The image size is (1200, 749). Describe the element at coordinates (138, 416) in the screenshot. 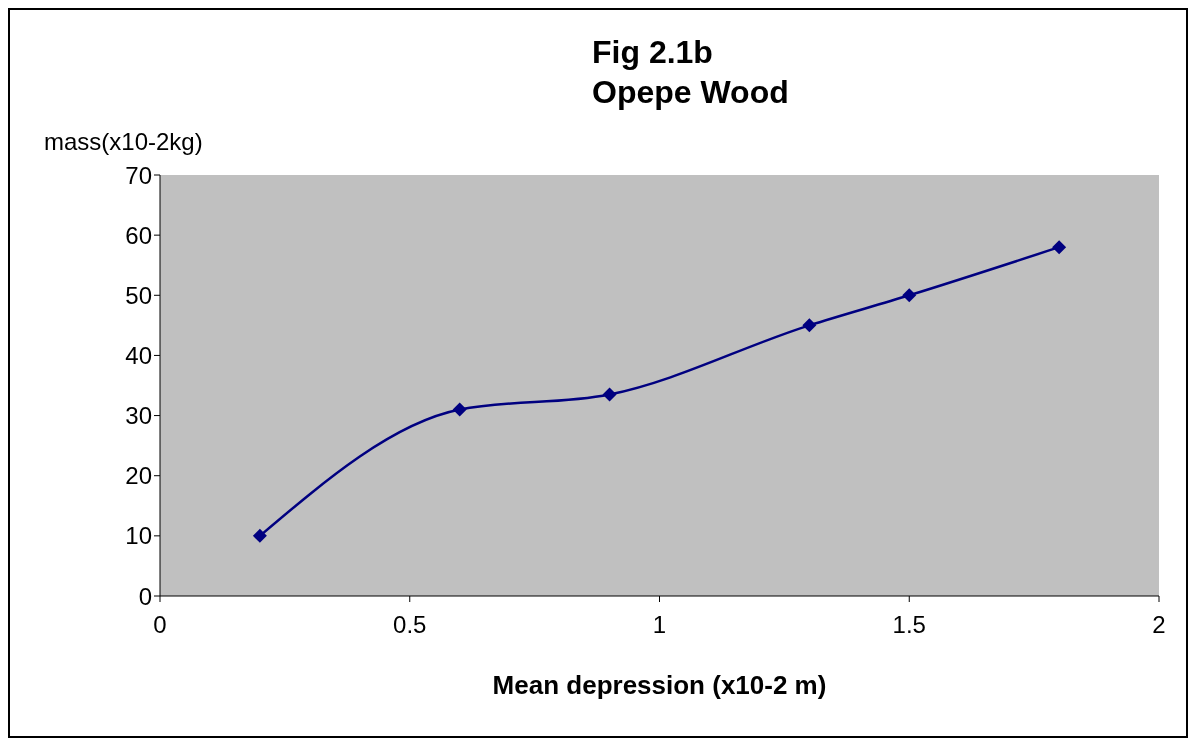

I see `y-tick-label: 30` at that location.